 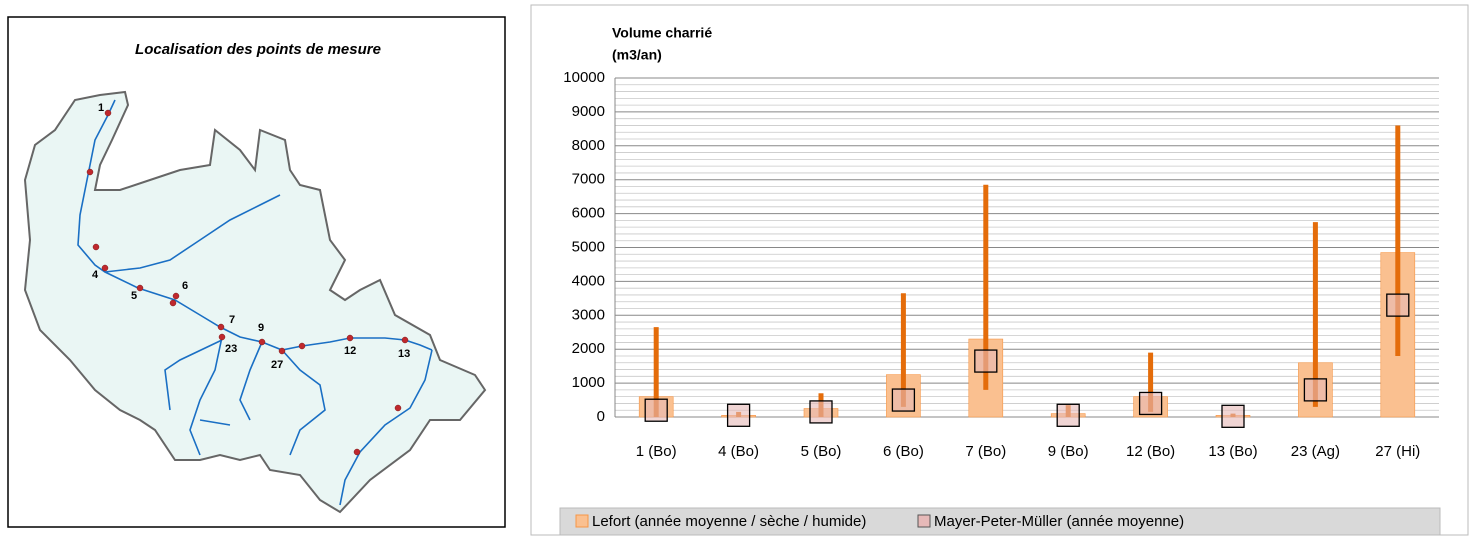 What do you see at coordinates (1059, 521) in the screenshot?
I see `legend-label: Mayer-Peter-Müller (année moyenne)` at bounding box center [1059, 521].